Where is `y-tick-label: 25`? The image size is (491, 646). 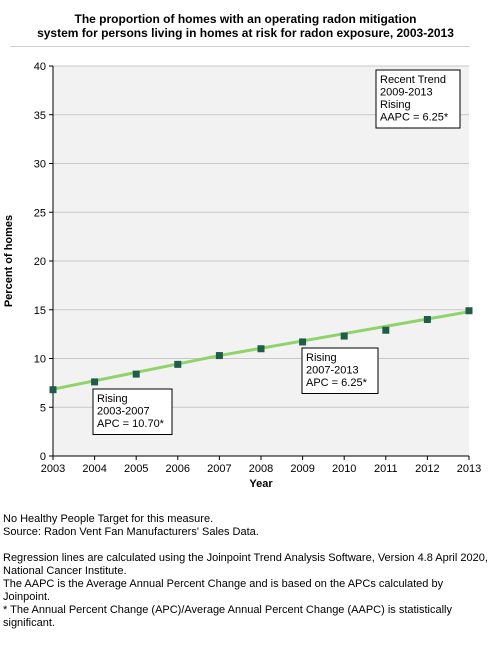 y-tick-label: 25 is located at coordinates (40, 213).